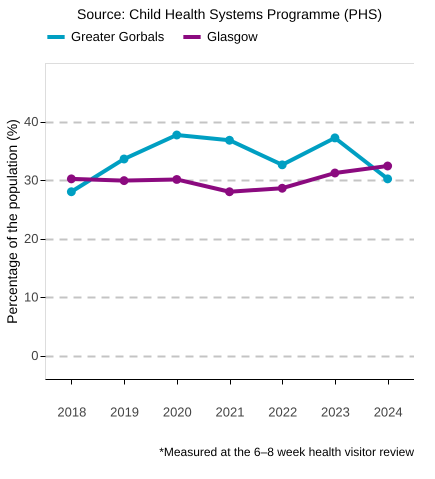 This screenshot has width=435, height=479. I want to click on y-tick-label: 40, so click(31, 122).